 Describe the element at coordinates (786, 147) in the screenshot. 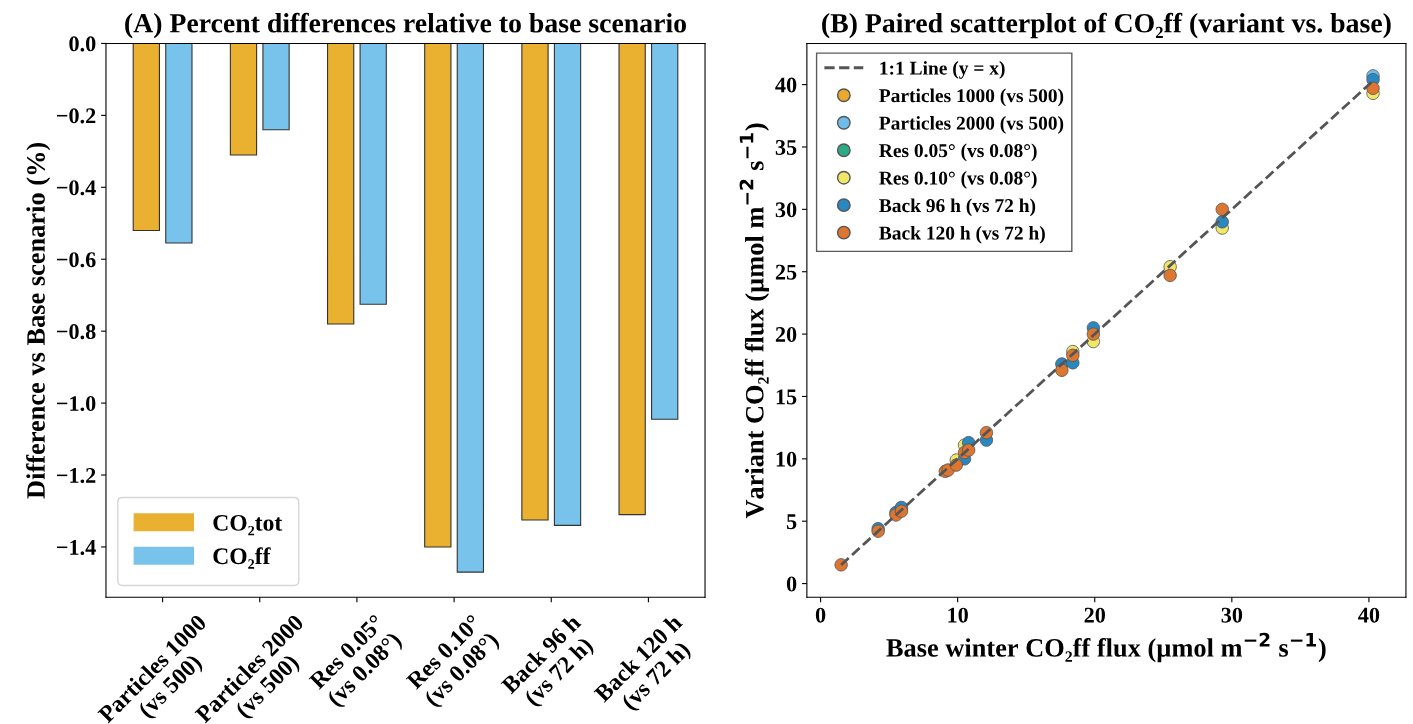

I see `y-tick-label: 35` at that location.